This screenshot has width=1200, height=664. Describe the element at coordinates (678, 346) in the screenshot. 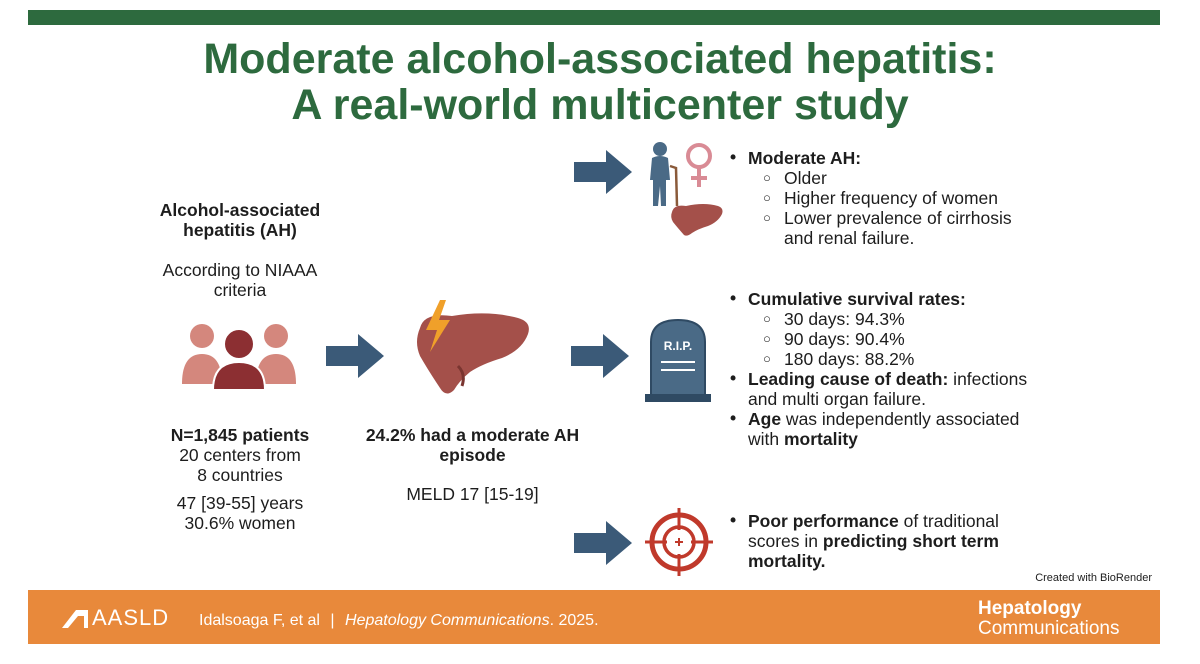

I see `rip-text: R.I.P.` at that location.